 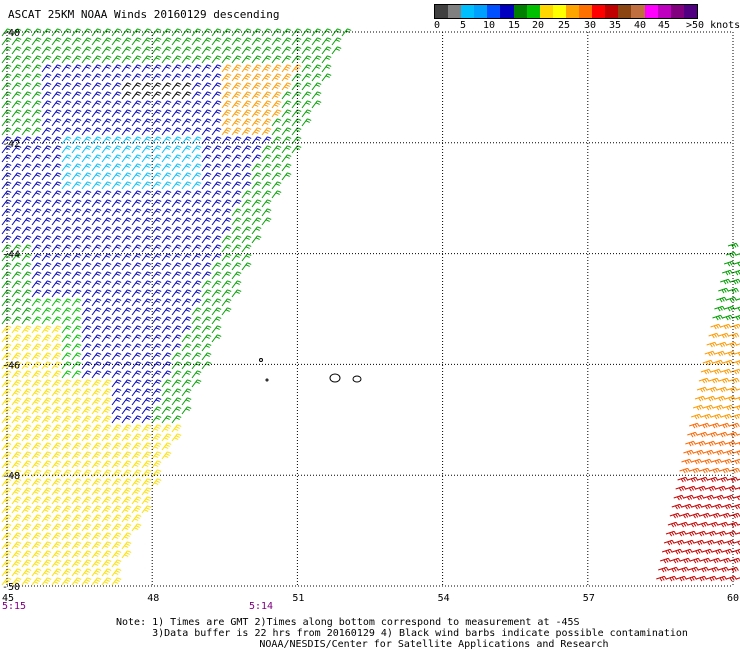 I want to click on speed-colorbar: 0 5 10 15 20 25 30 35 40 45 >50 knots, so click(x=587, y=17).